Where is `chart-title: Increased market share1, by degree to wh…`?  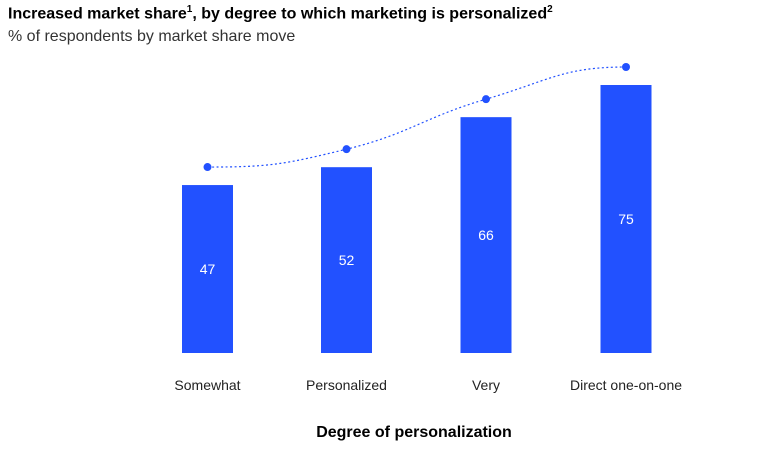 chart-title: Increased market share1, by degree to wh… is located at coordinates (280, 13).